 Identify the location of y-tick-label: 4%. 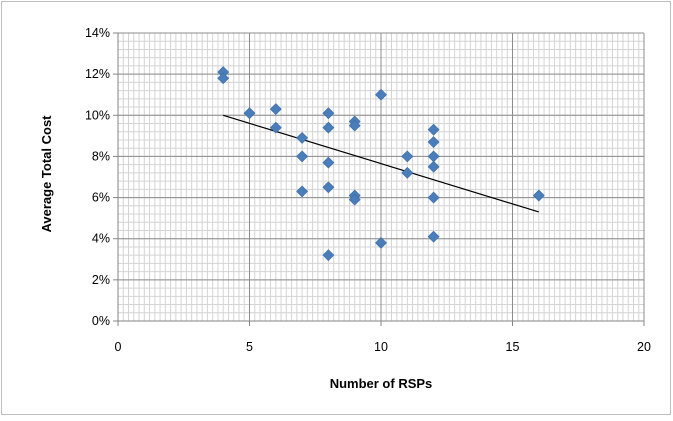
(101, 239).